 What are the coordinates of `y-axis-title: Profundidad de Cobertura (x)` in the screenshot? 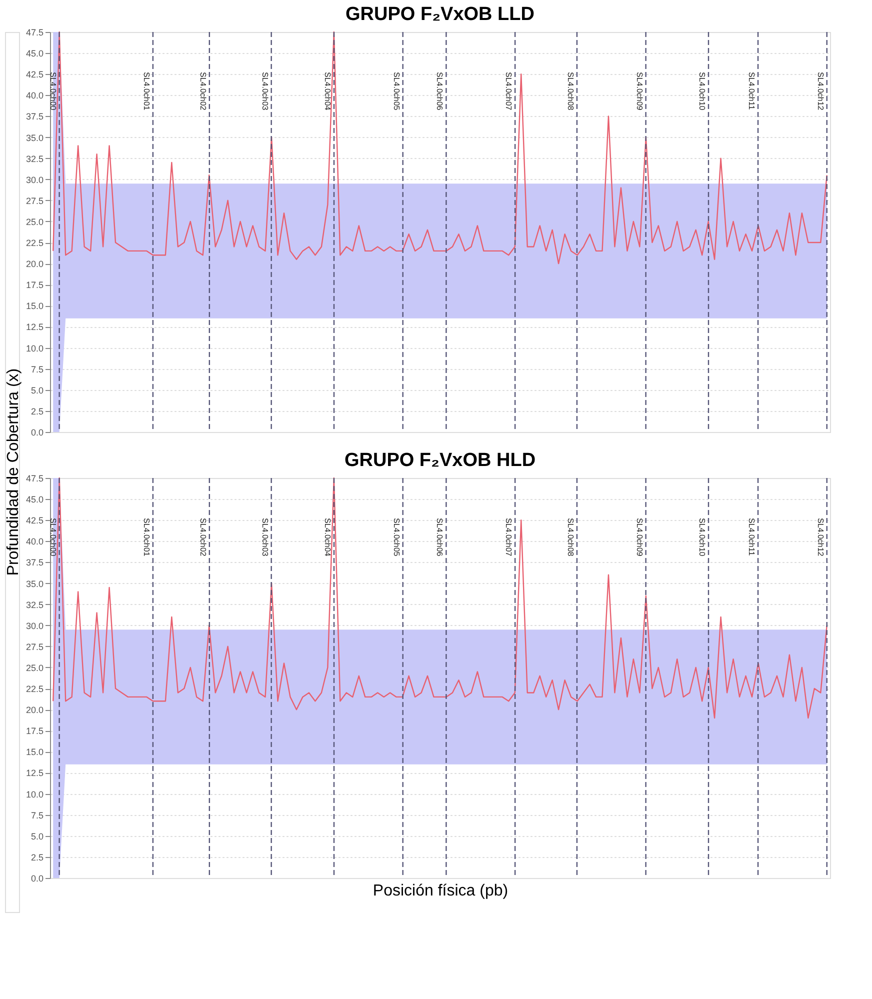 It's located at (13, 472).